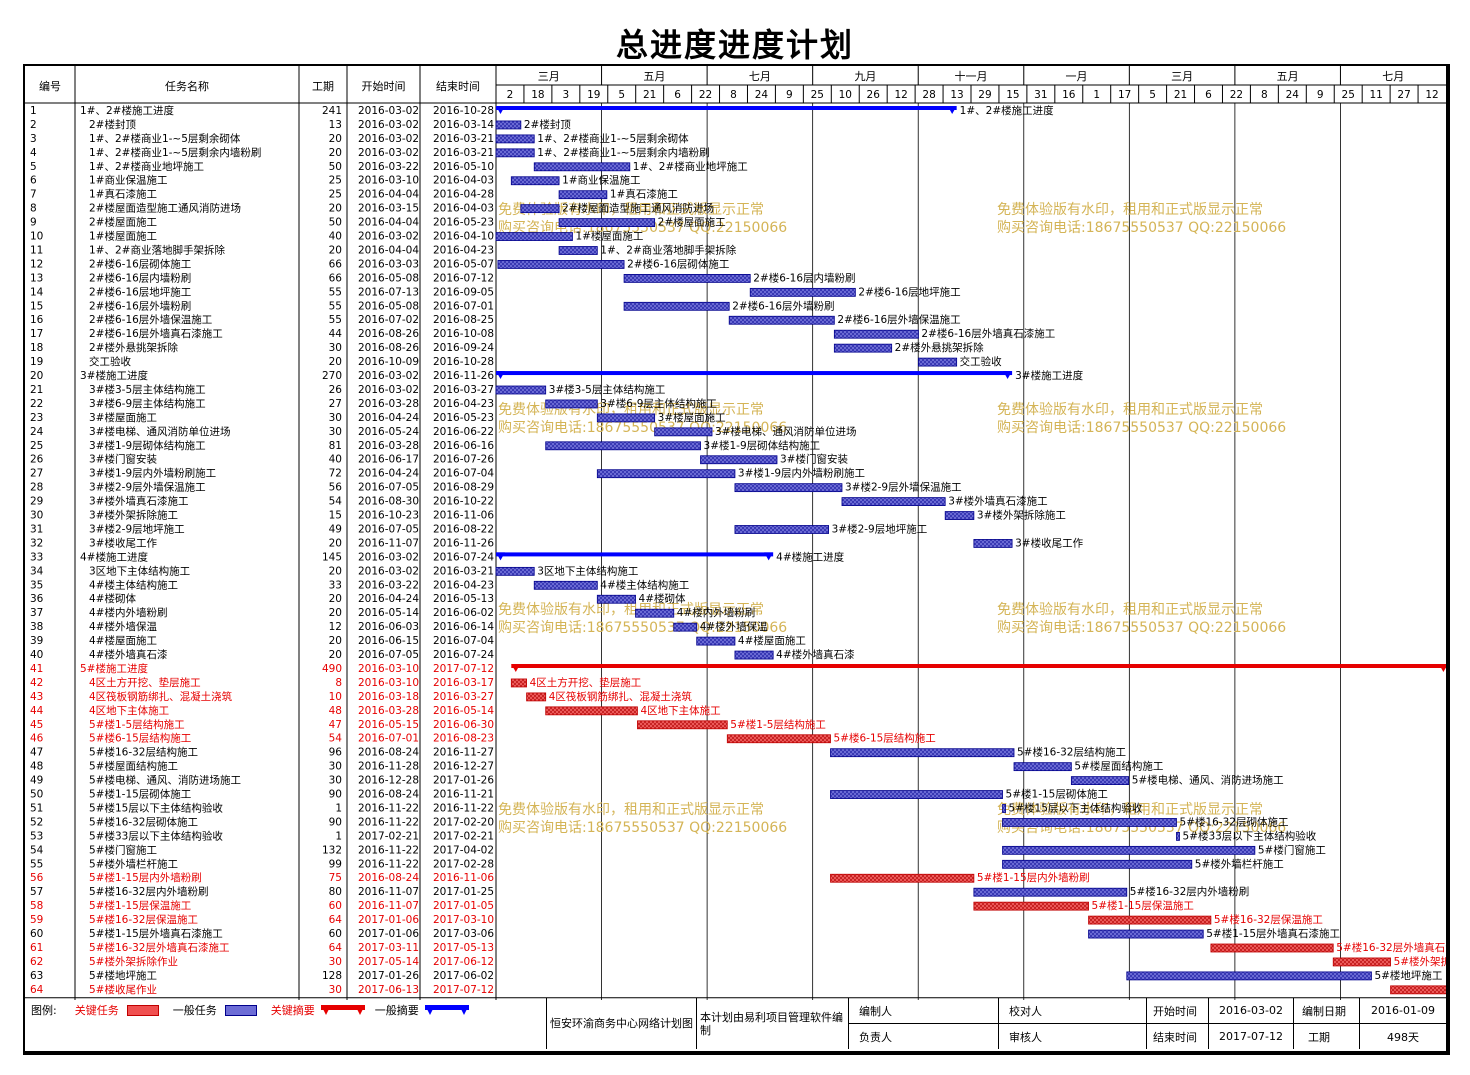  I want to click on task-duration: 128, so click(332, 976).